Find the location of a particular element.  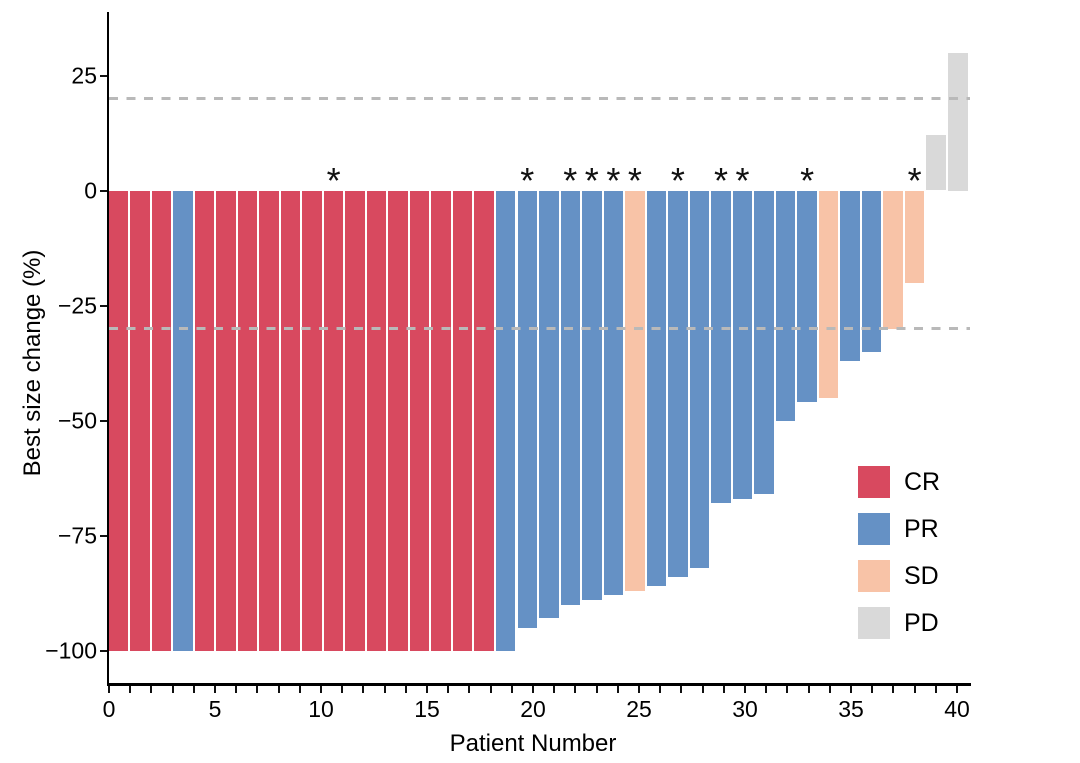

star-annotation-patient-27: * is located at coordinates (677, 180).